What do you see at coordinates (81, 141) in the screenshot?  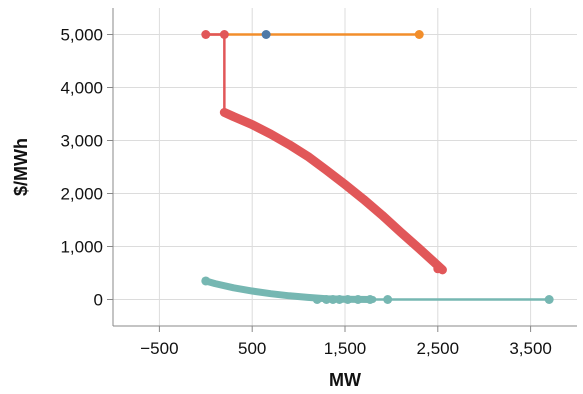 I see `y-tick-label: 3,000` at bounding box center [81, 141].